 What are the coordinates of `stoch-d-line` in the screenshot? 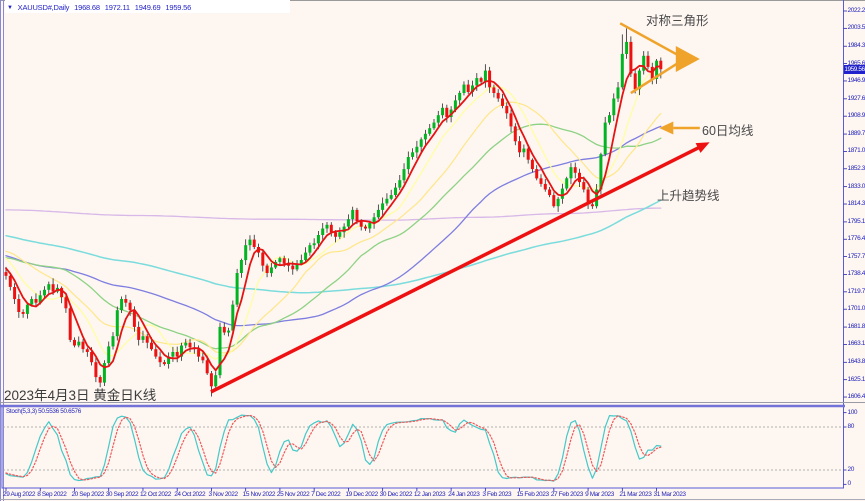 It's located at (333, 448).